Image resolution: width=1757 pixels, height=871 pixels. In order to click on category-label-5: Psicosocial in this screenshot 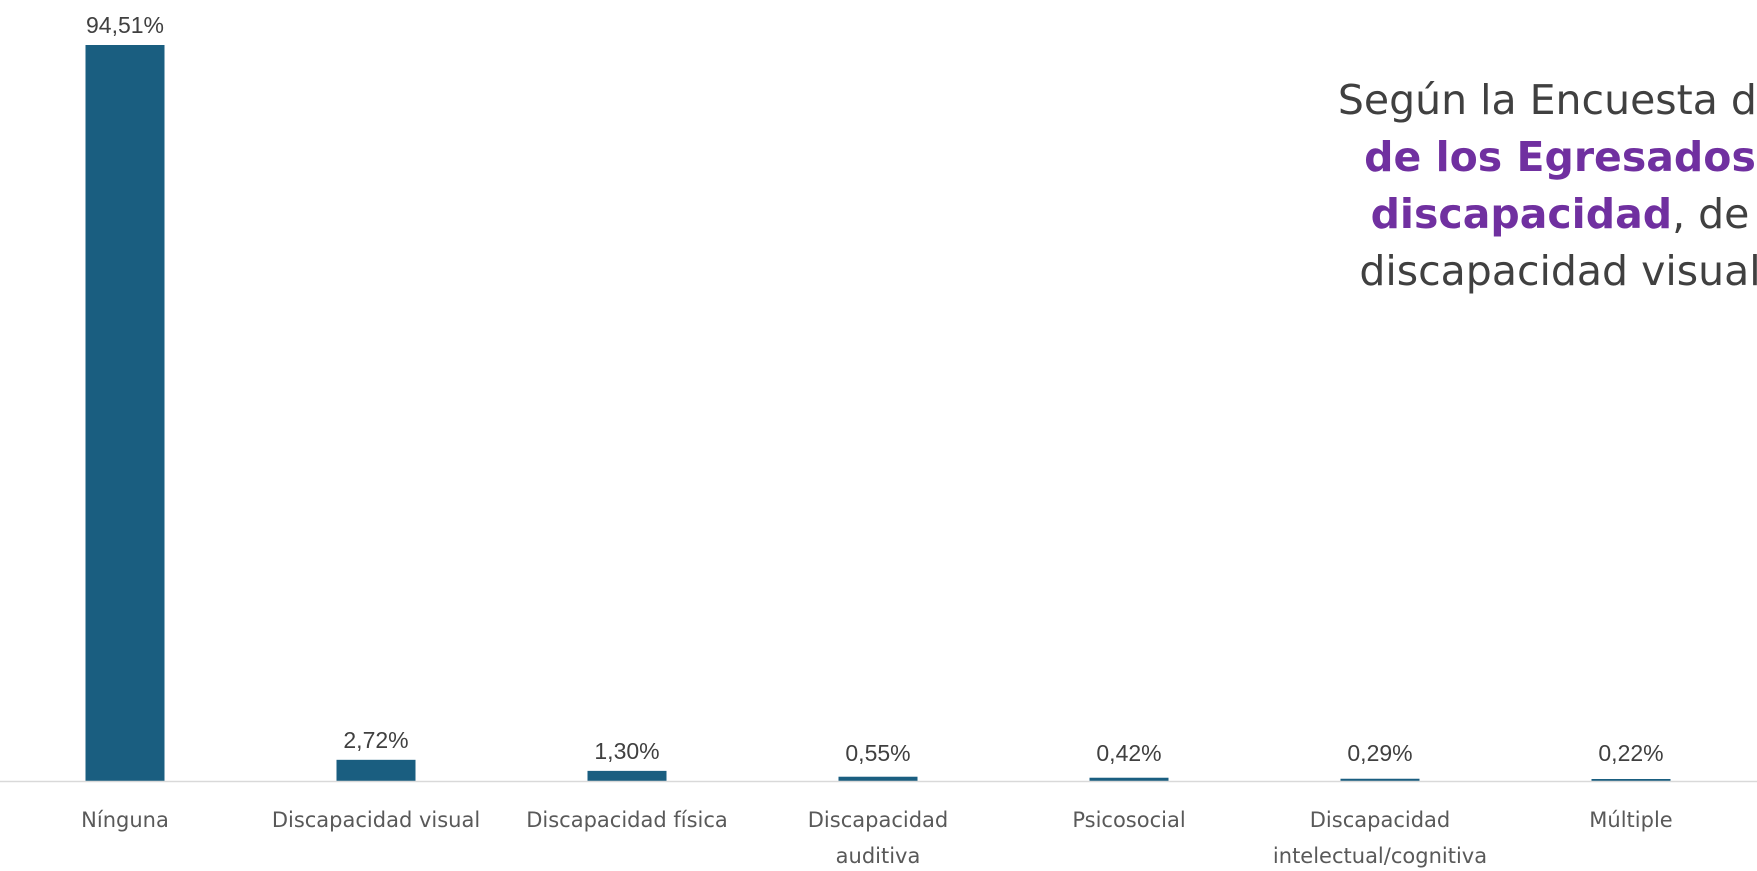, I will do `click(1128, 820)`.